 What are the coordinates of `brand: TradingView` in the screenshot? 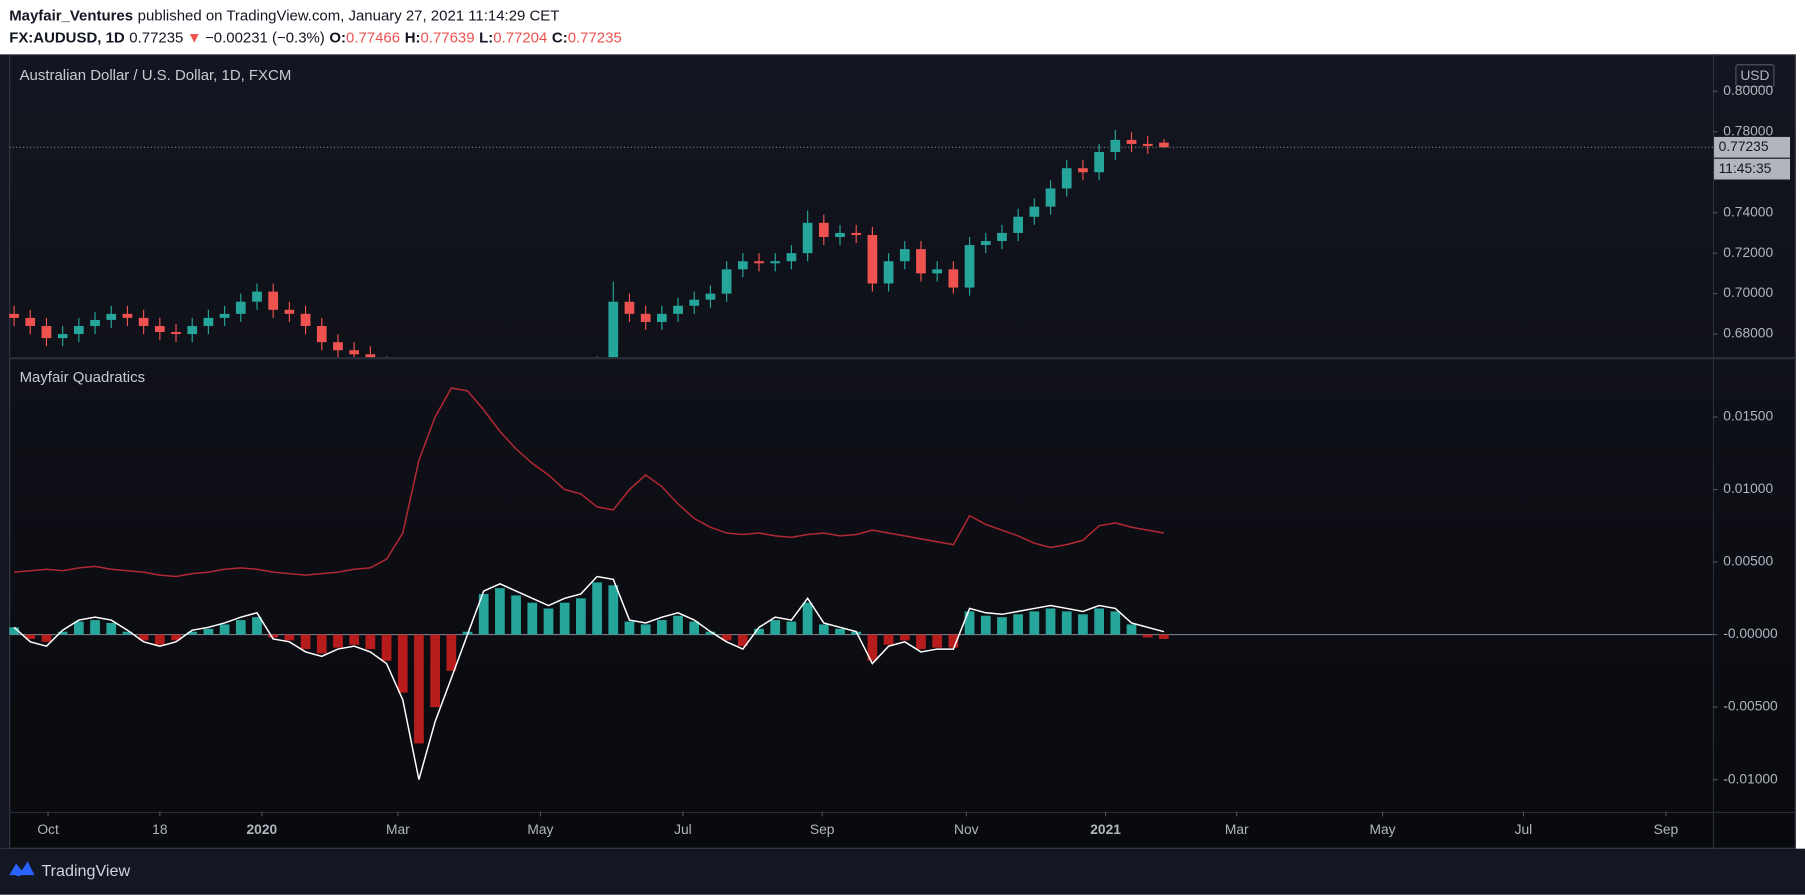 It's located at (85, 871).